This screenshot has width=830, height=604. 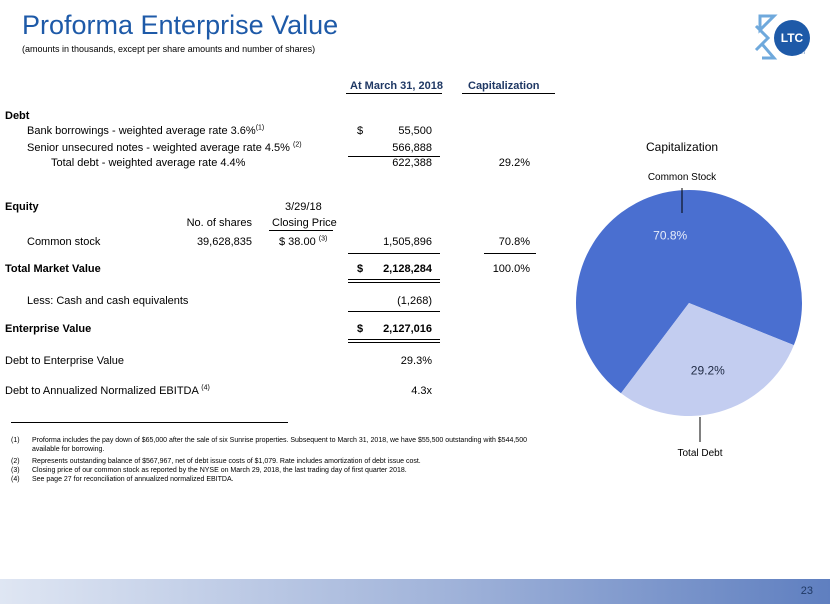 What do you see at coordinates (303, 207) in the screenshot?
I see `closing-date-label: 3/29/18` at bounding box center [303, 207].